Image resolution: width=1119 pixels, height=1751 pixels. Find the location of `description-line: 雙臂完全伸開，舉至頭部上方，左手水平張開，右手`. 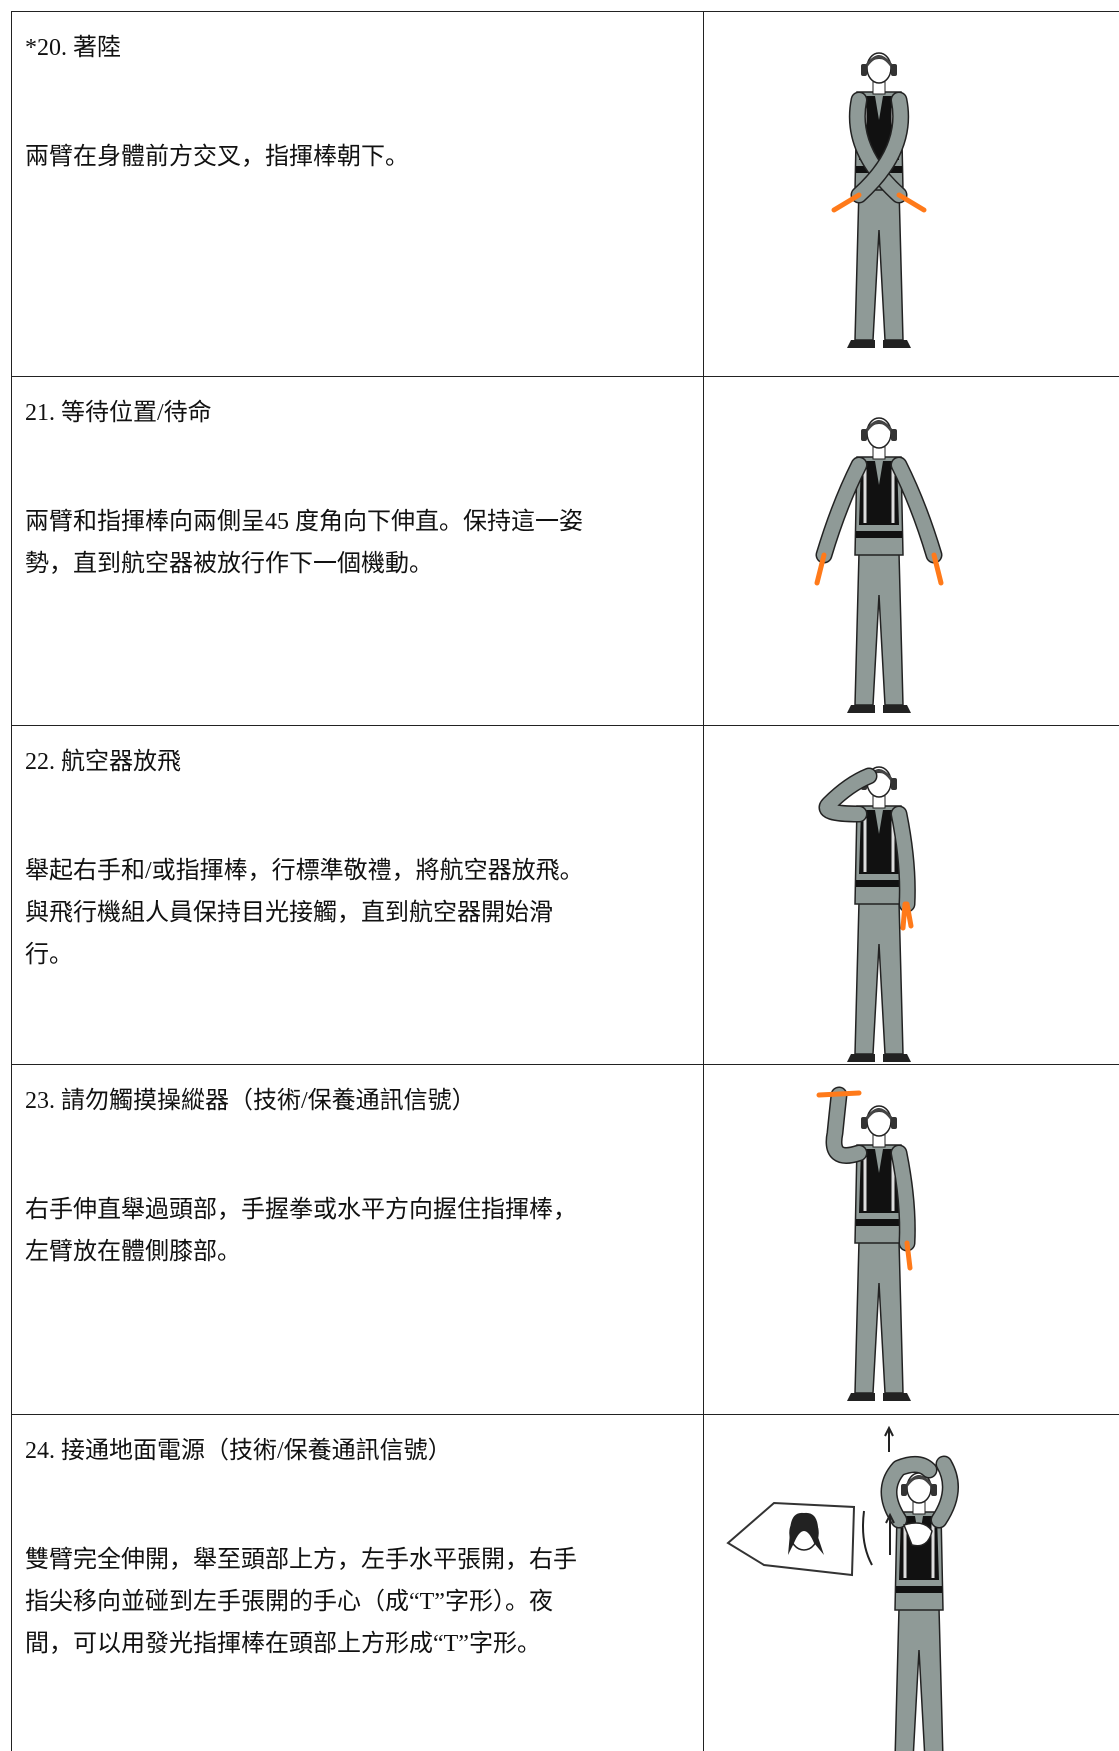

description-line: 雙臂完全伸開，舉至頭部上方，左手水平張開，右手 is located at coordinates (301, 1560).